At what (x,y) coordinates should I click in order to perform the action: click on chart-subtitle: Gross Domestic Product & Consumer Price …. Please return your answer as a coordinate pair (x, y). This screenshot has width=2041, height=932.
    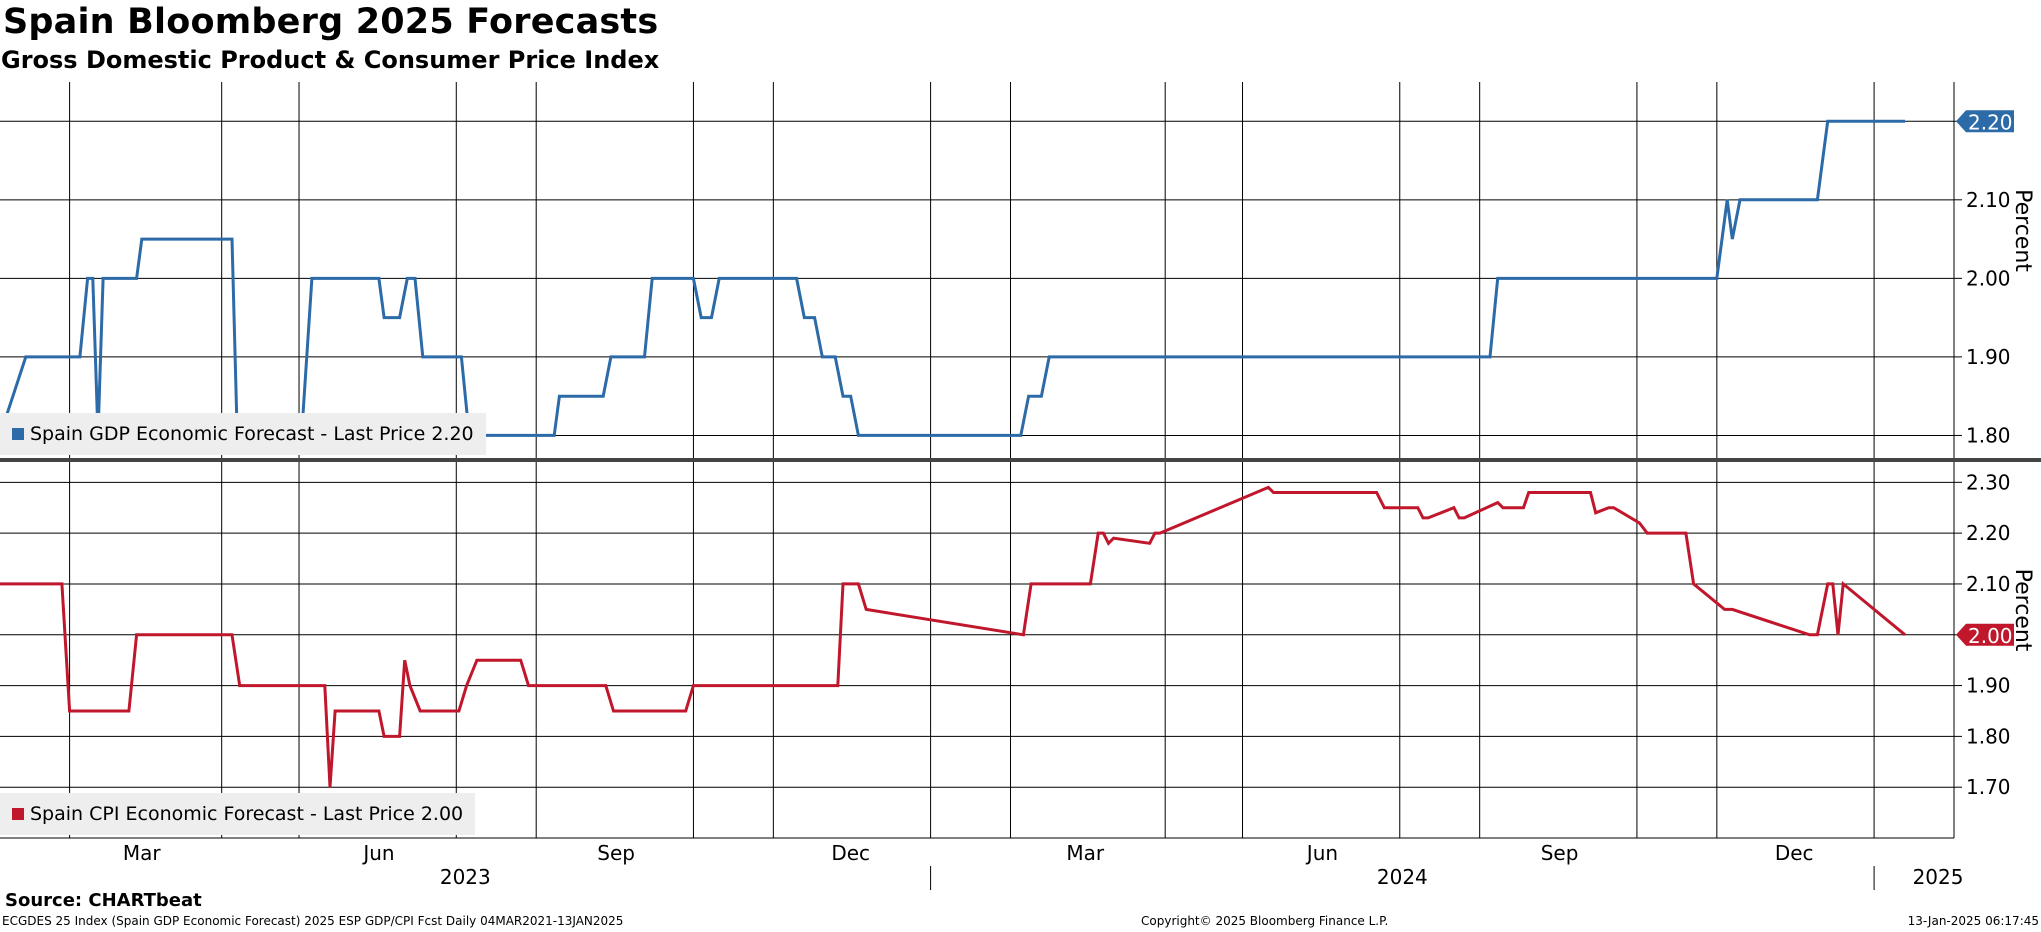
    Looking at the image, I should click on (330, 60).